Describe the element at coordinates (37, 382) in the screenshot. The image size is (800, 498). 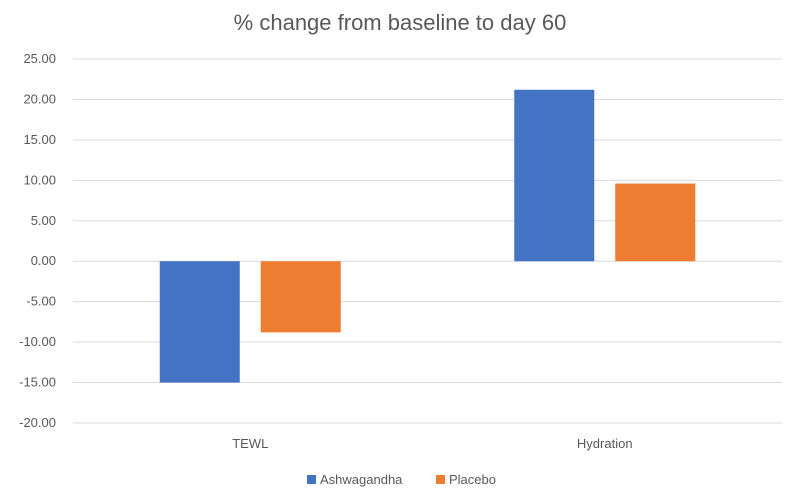
I see `y-tick-label: -15.00` at that location.